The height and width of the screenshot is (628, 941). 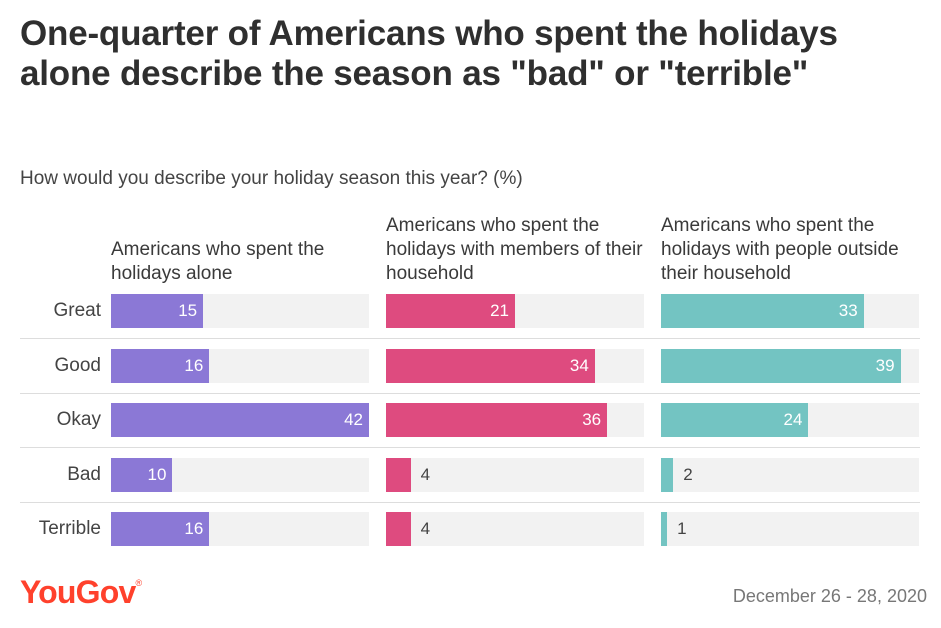 What do you see at coordinates (664, 529) in the screenshot?
I see `bar-3-terrible` at bounding box center [664, 529].